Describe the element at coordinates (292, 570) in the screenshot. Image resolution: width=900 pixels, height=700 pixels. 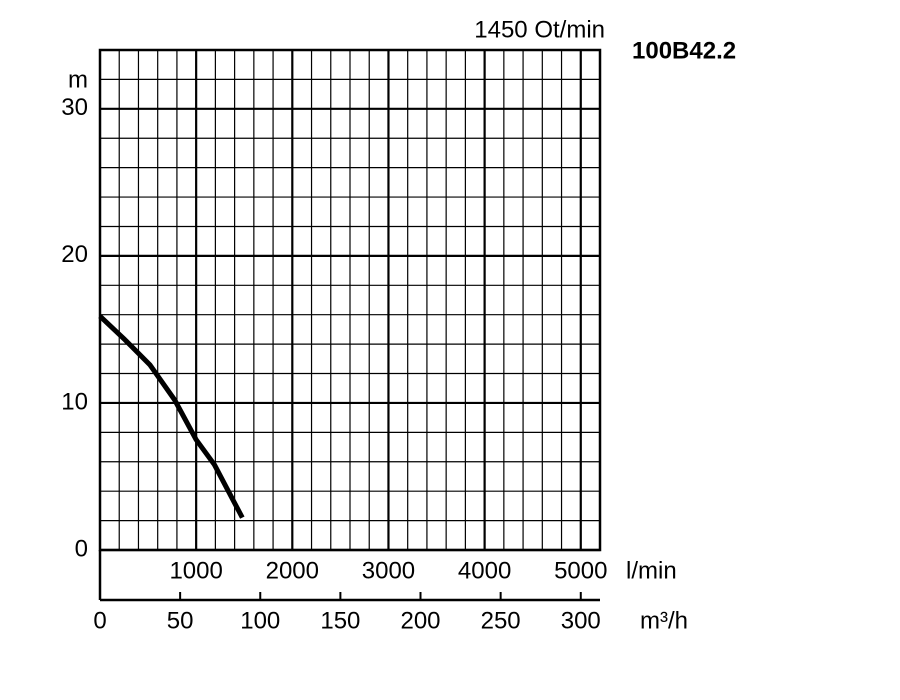
I see `x-tick-label: 2000` at that location.